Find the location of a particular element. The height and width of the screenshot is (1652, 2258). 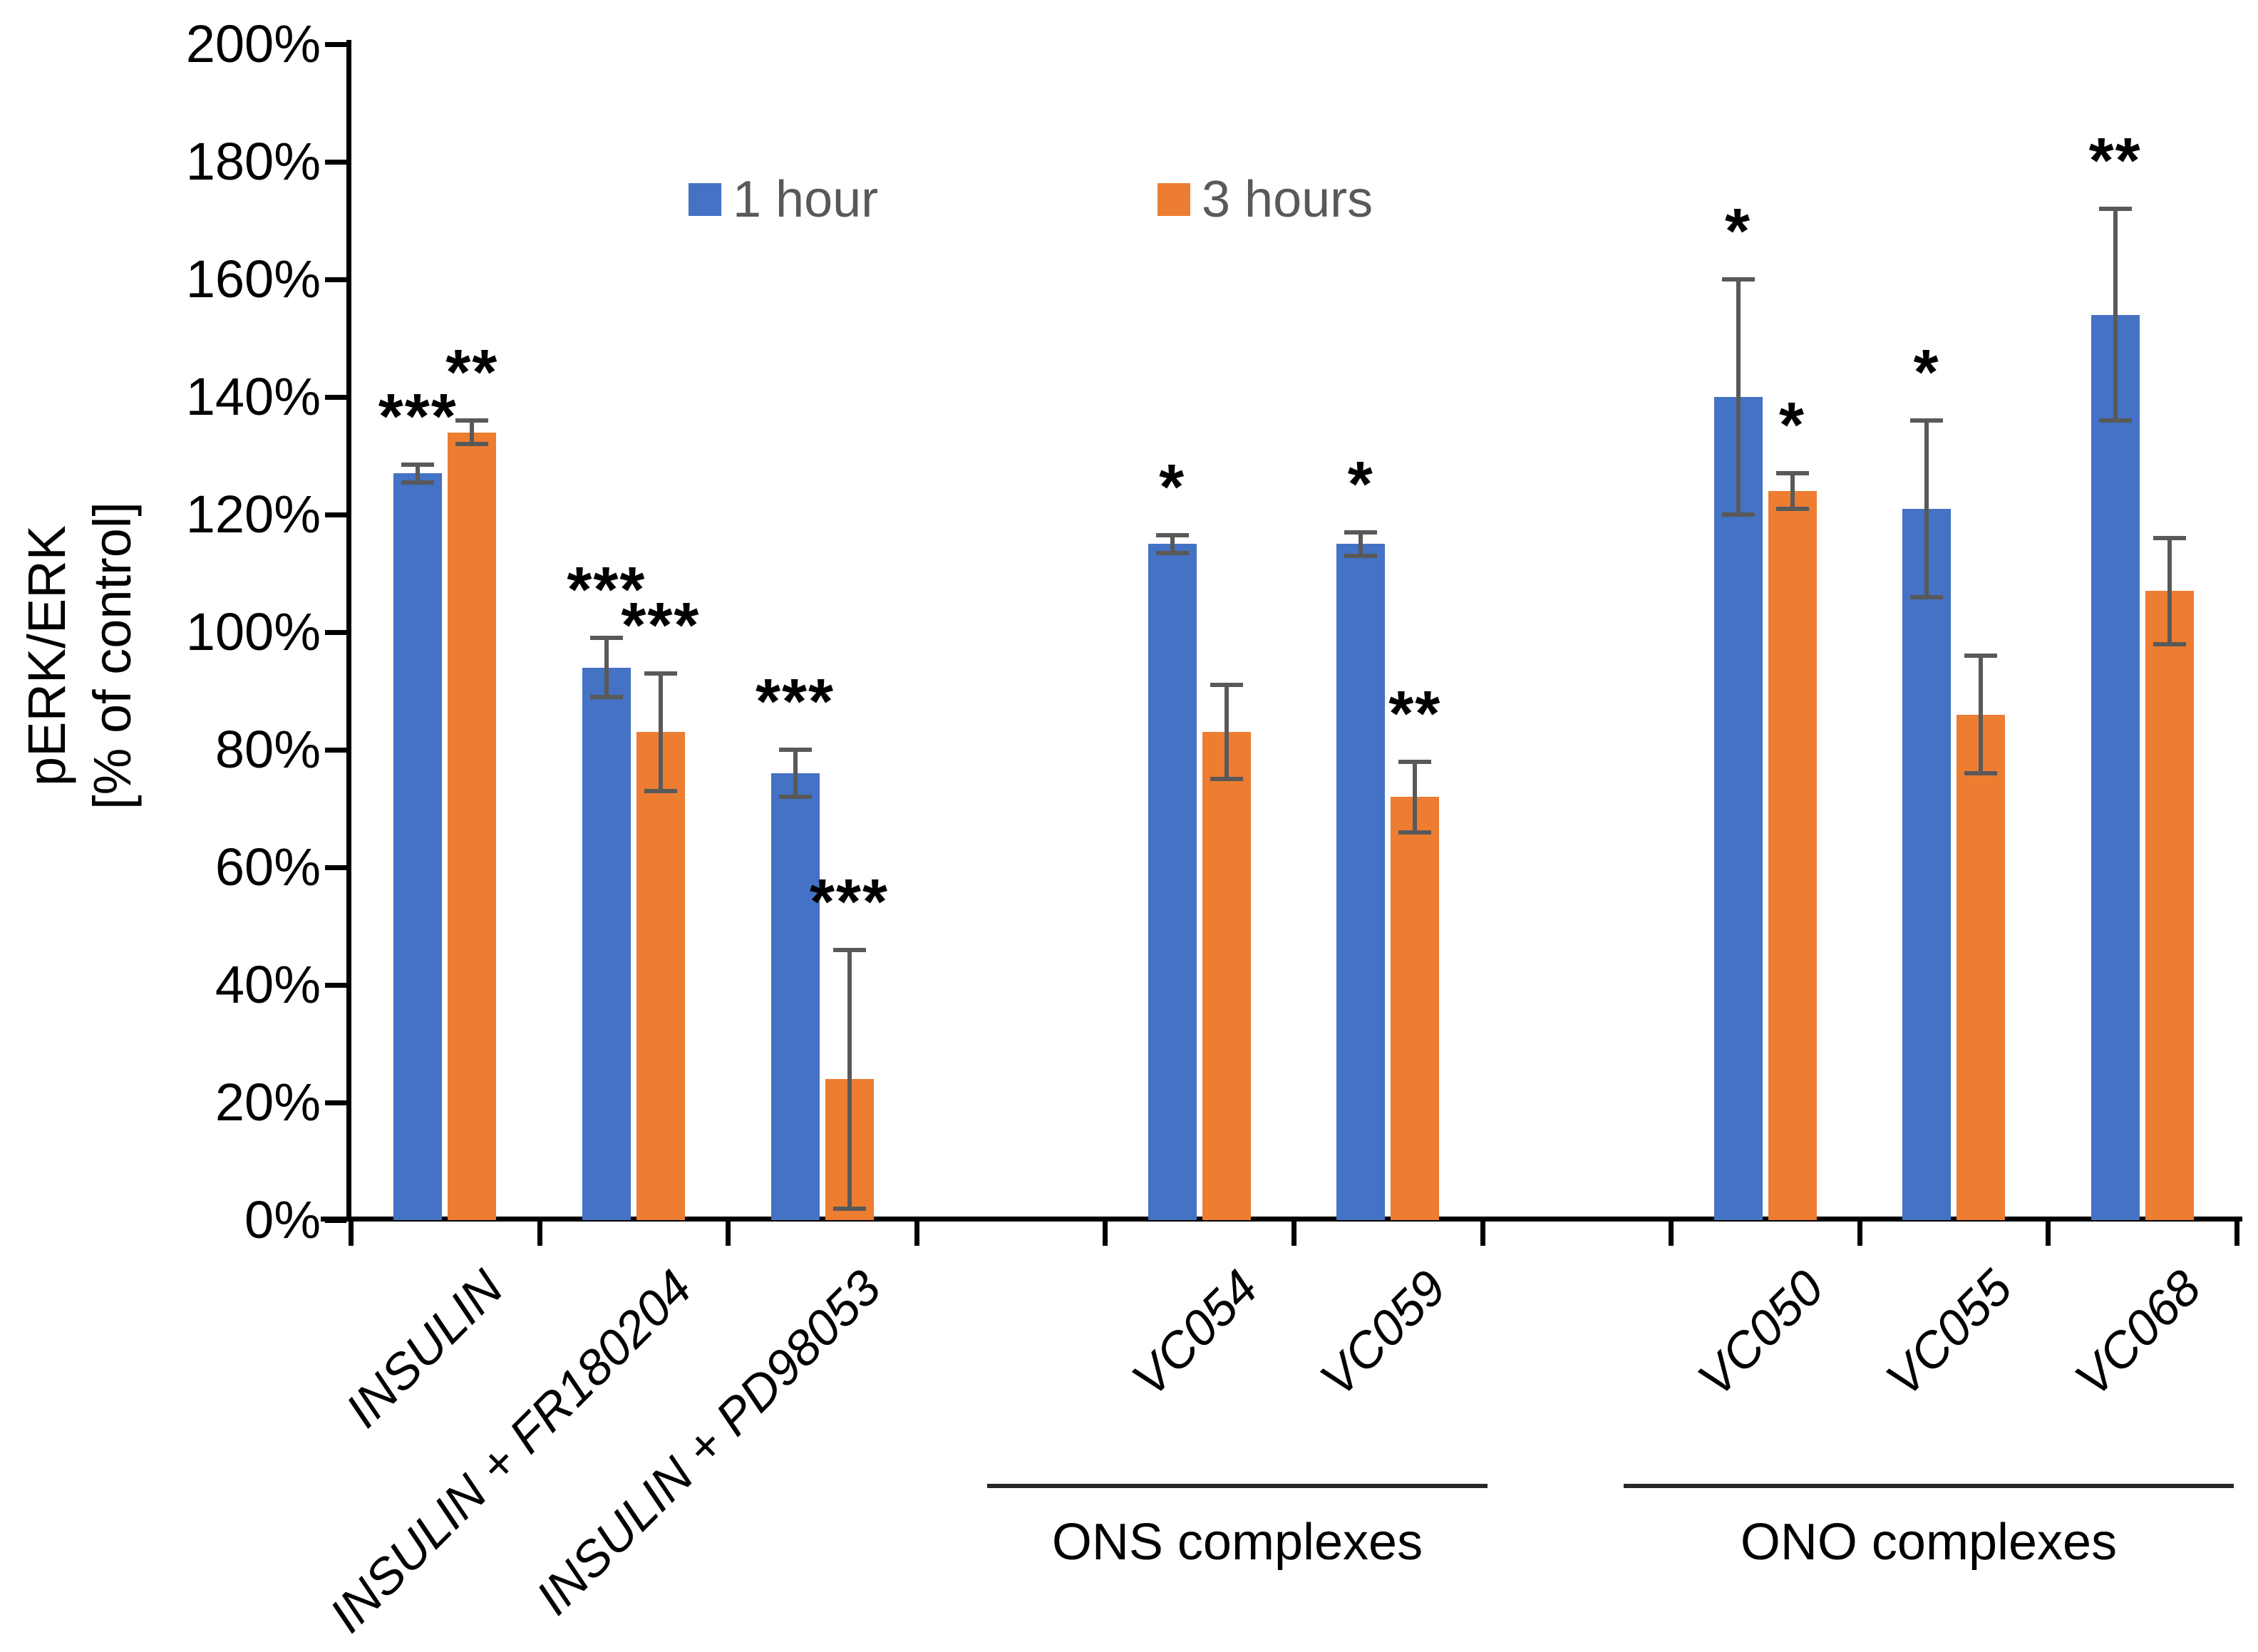

error-cap-bottom-1hour-vc059 is located at coordinates (1361, 555).